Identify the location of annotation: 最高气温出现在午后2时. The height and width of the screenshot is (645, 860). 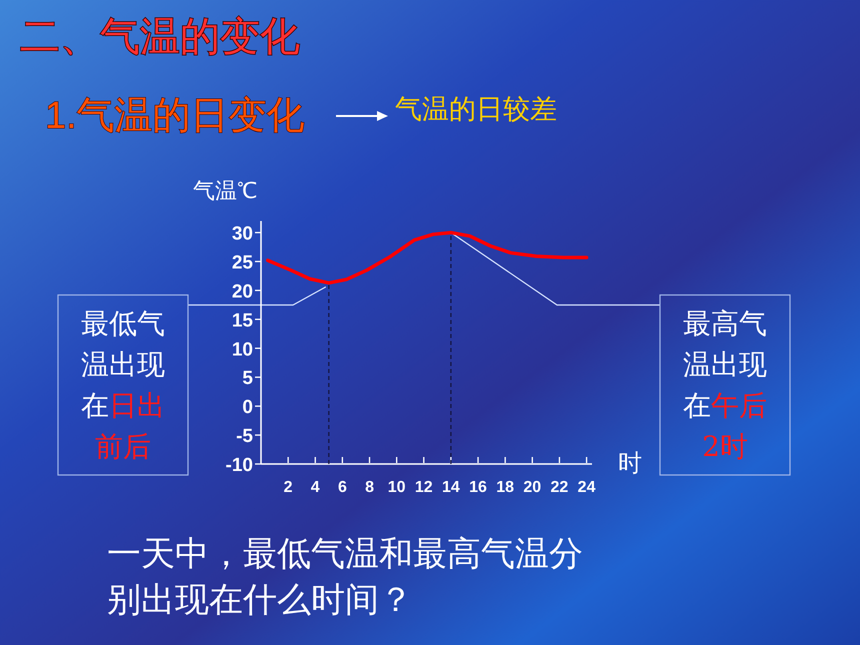
(725, 385).